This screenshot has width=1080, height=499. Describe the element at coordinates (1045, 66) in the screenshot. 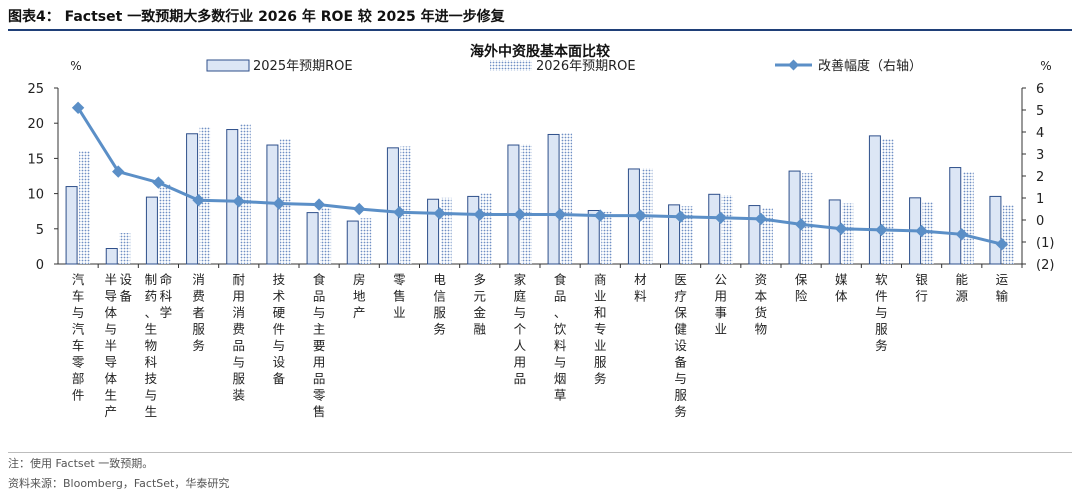

I see `right-axis-unit: %` at that location.